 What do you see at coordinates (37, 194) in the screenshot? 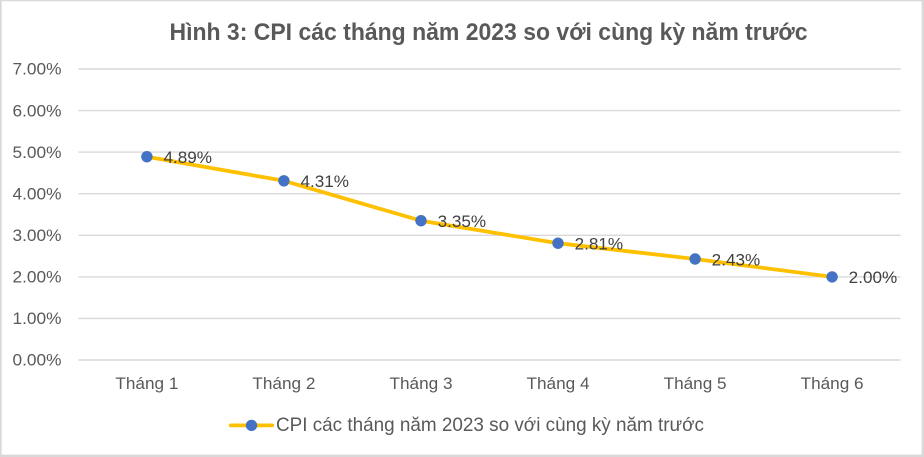
I see `svg-text: 4.00%` at bounding box center [37, 194].